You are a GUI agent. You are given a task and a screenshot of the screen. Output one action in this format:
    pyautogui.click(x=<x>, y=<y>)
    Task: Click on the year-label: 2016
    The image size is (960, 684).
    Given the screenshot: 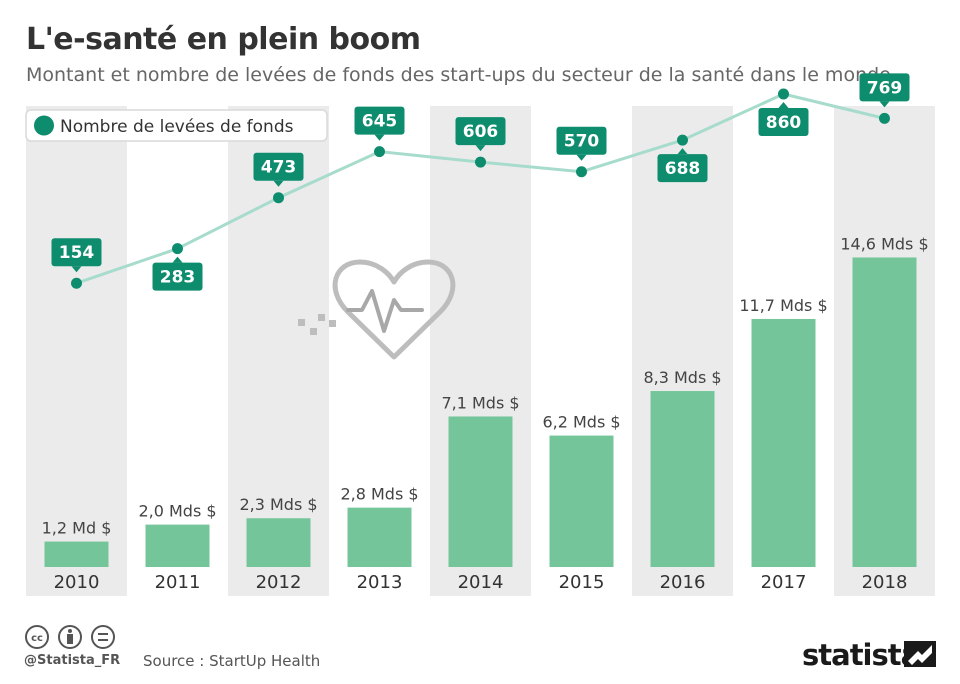 What is the action you would take?
    pyautogui.click(x=683, y=582)
    